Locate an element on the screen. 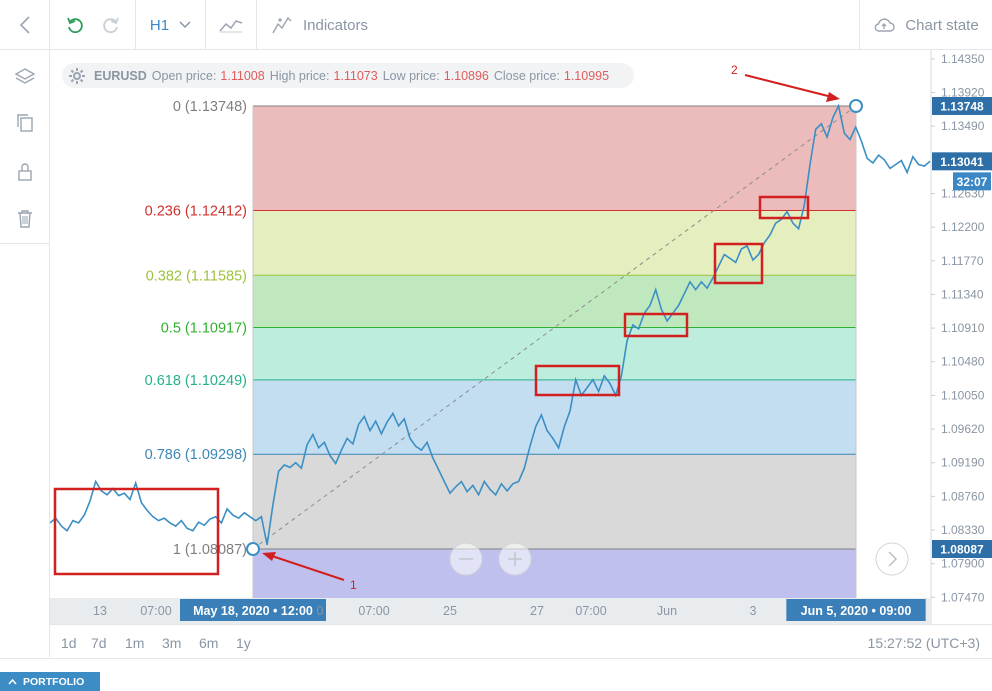 This screenshot has height=691, width=992. back-button is located at coordinates (25, 25).